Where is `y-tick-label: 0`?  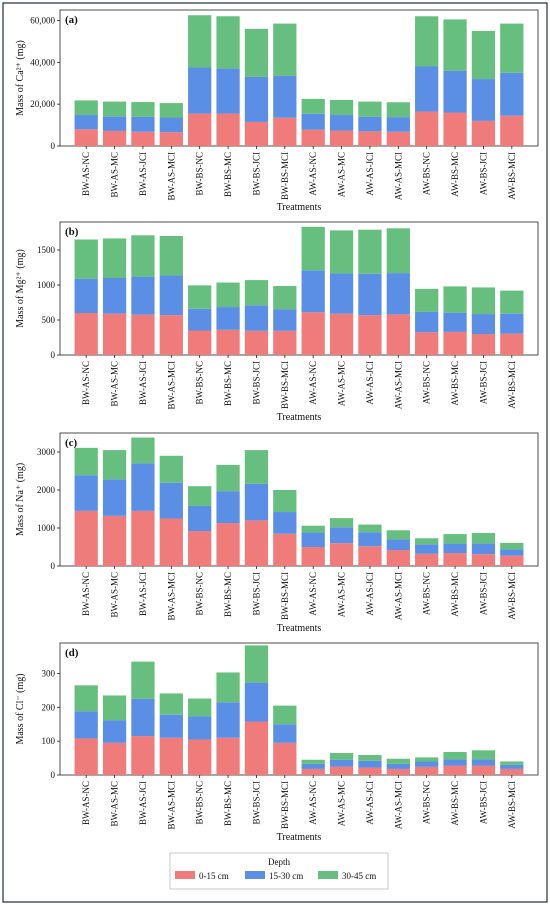
y-tick-label: 0 is located at coordinates (53, 566).